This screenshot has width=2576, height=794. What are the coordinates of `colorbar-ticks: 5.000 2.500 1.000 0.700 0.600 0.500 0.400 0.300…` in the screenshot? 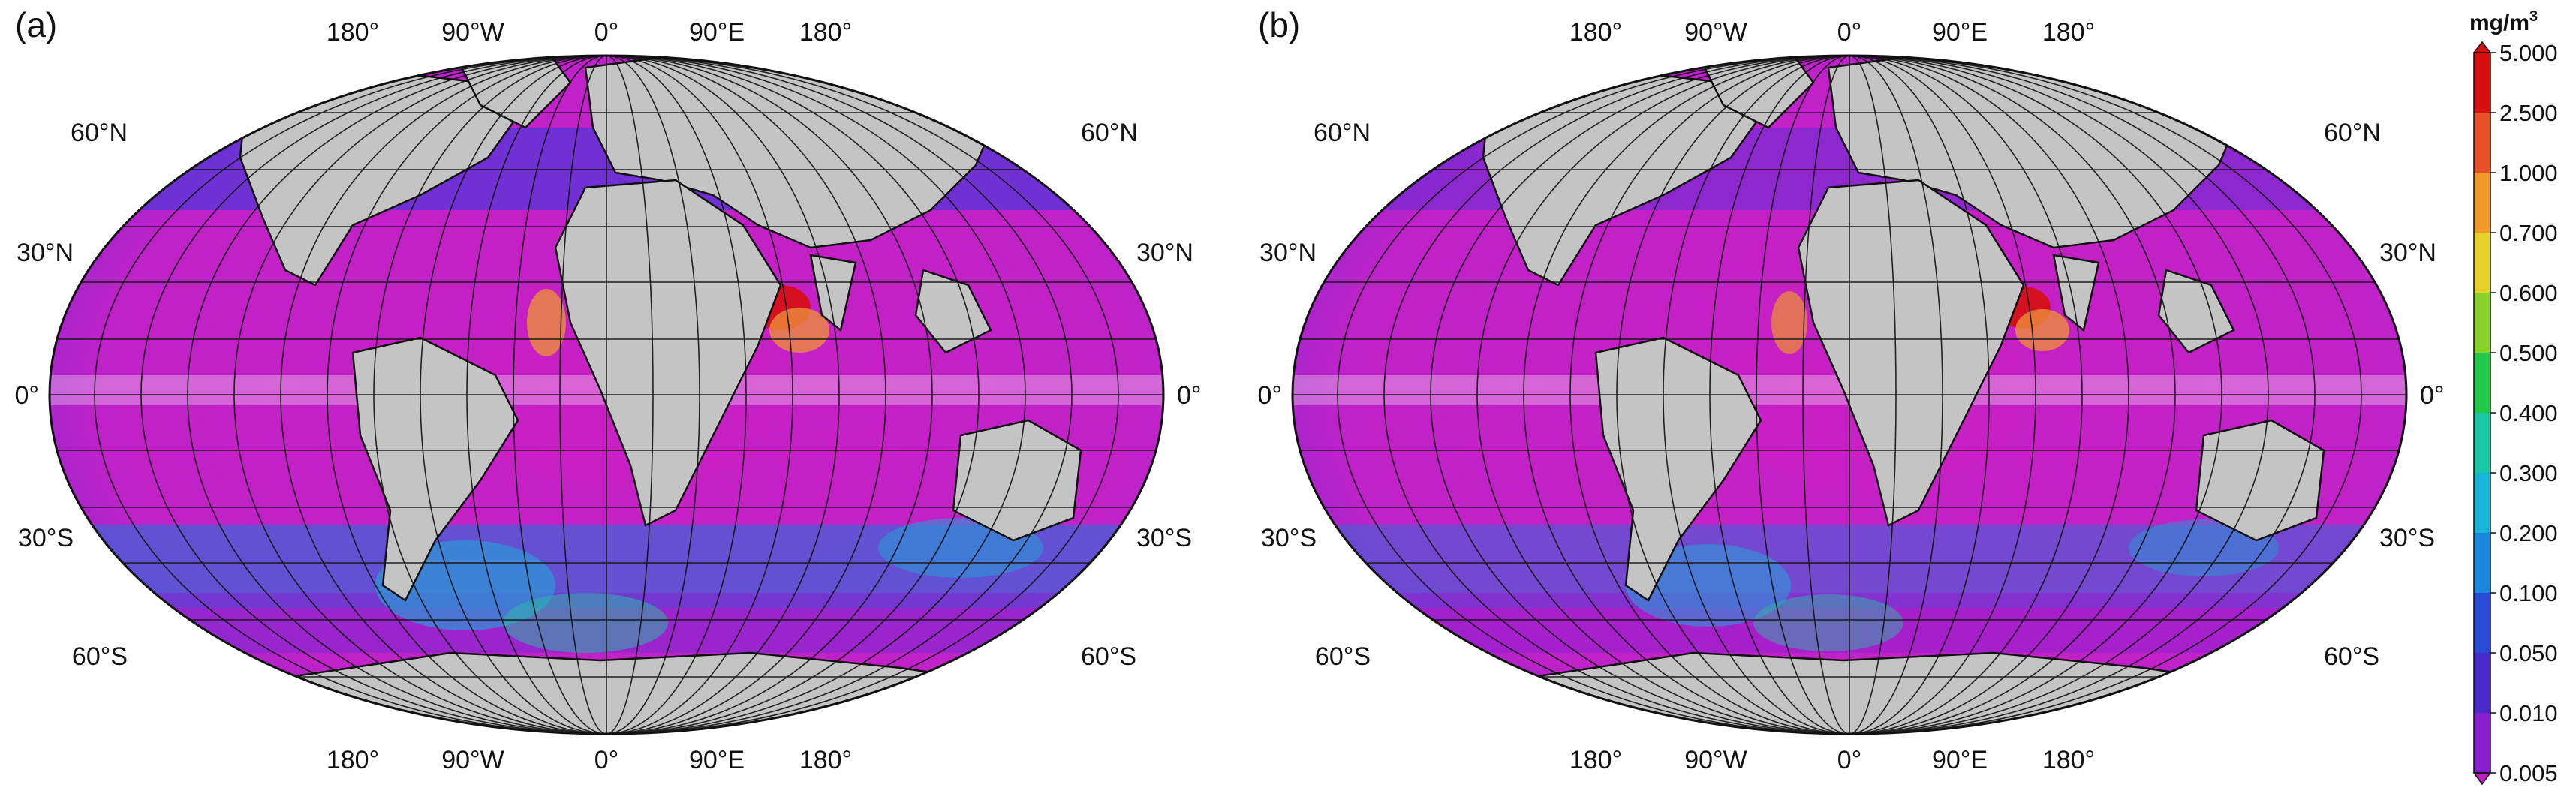 It's located at (2524, 413).